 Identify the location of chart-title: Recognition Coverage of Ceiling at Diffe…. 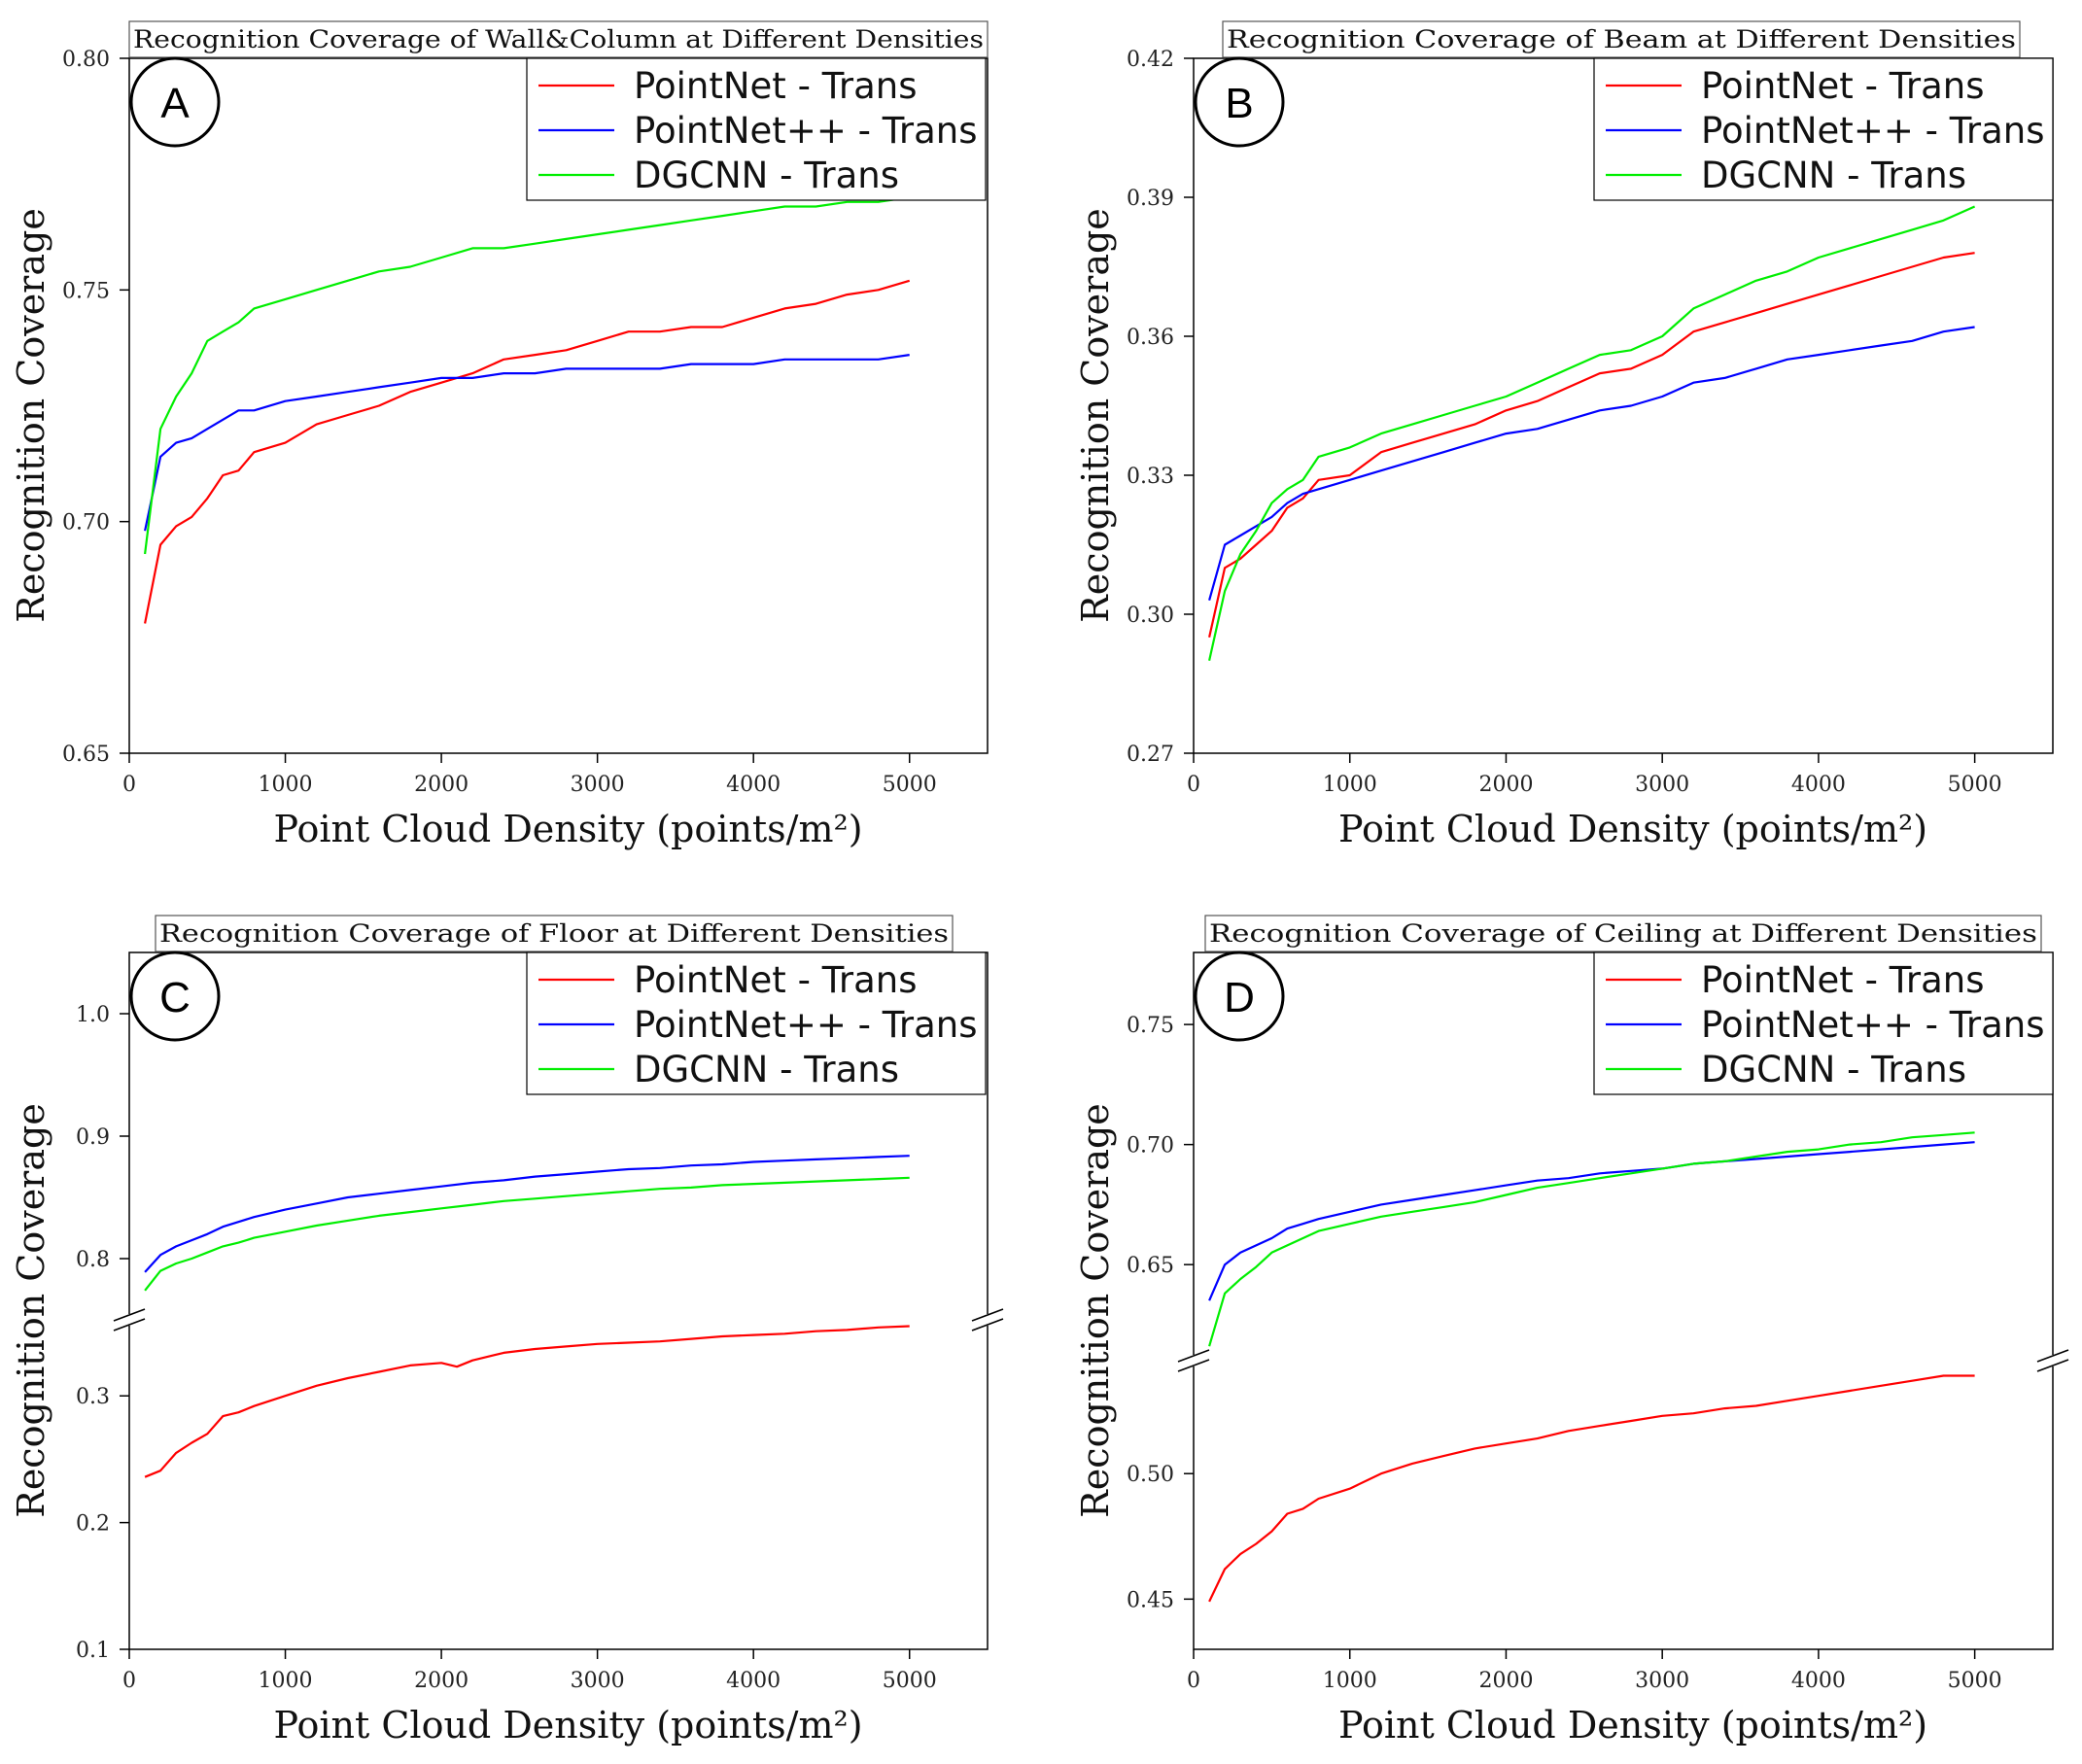
(1623, 933).